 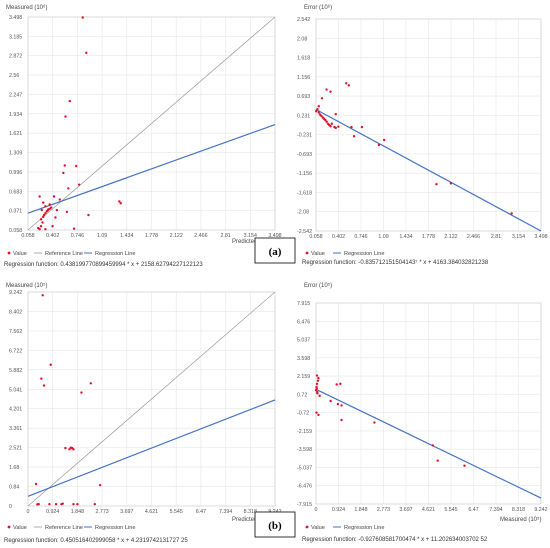 I want to click on x-tick-label: 1.848, so click(x=77, y=512).